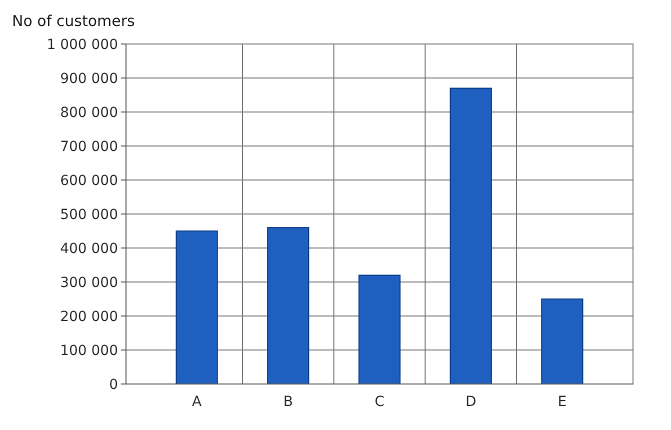  What do you see at coordinates (89, 248) in the screenshot?
I see `y-tick-label: 400 000` at bounding box center [89, 248].